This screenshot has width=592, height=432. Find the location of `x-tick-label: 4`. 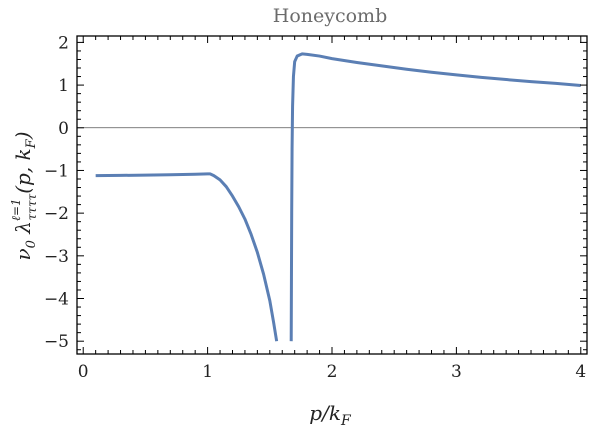

x-tick-label: 4 is located at coordinates (580, 372).